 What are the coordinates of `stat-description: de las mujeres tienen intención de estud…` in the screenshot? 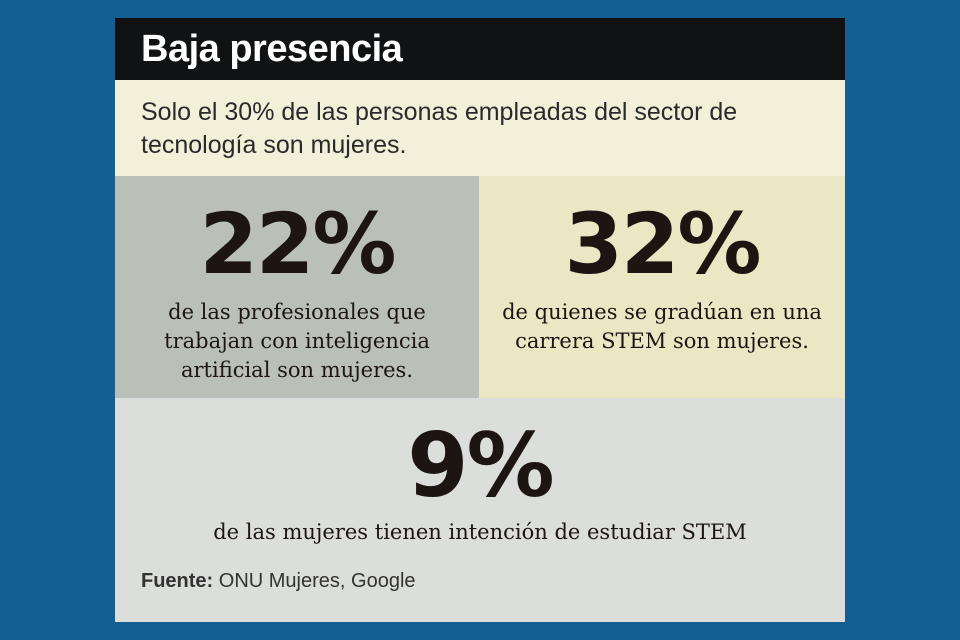 It's located at (480, 532).